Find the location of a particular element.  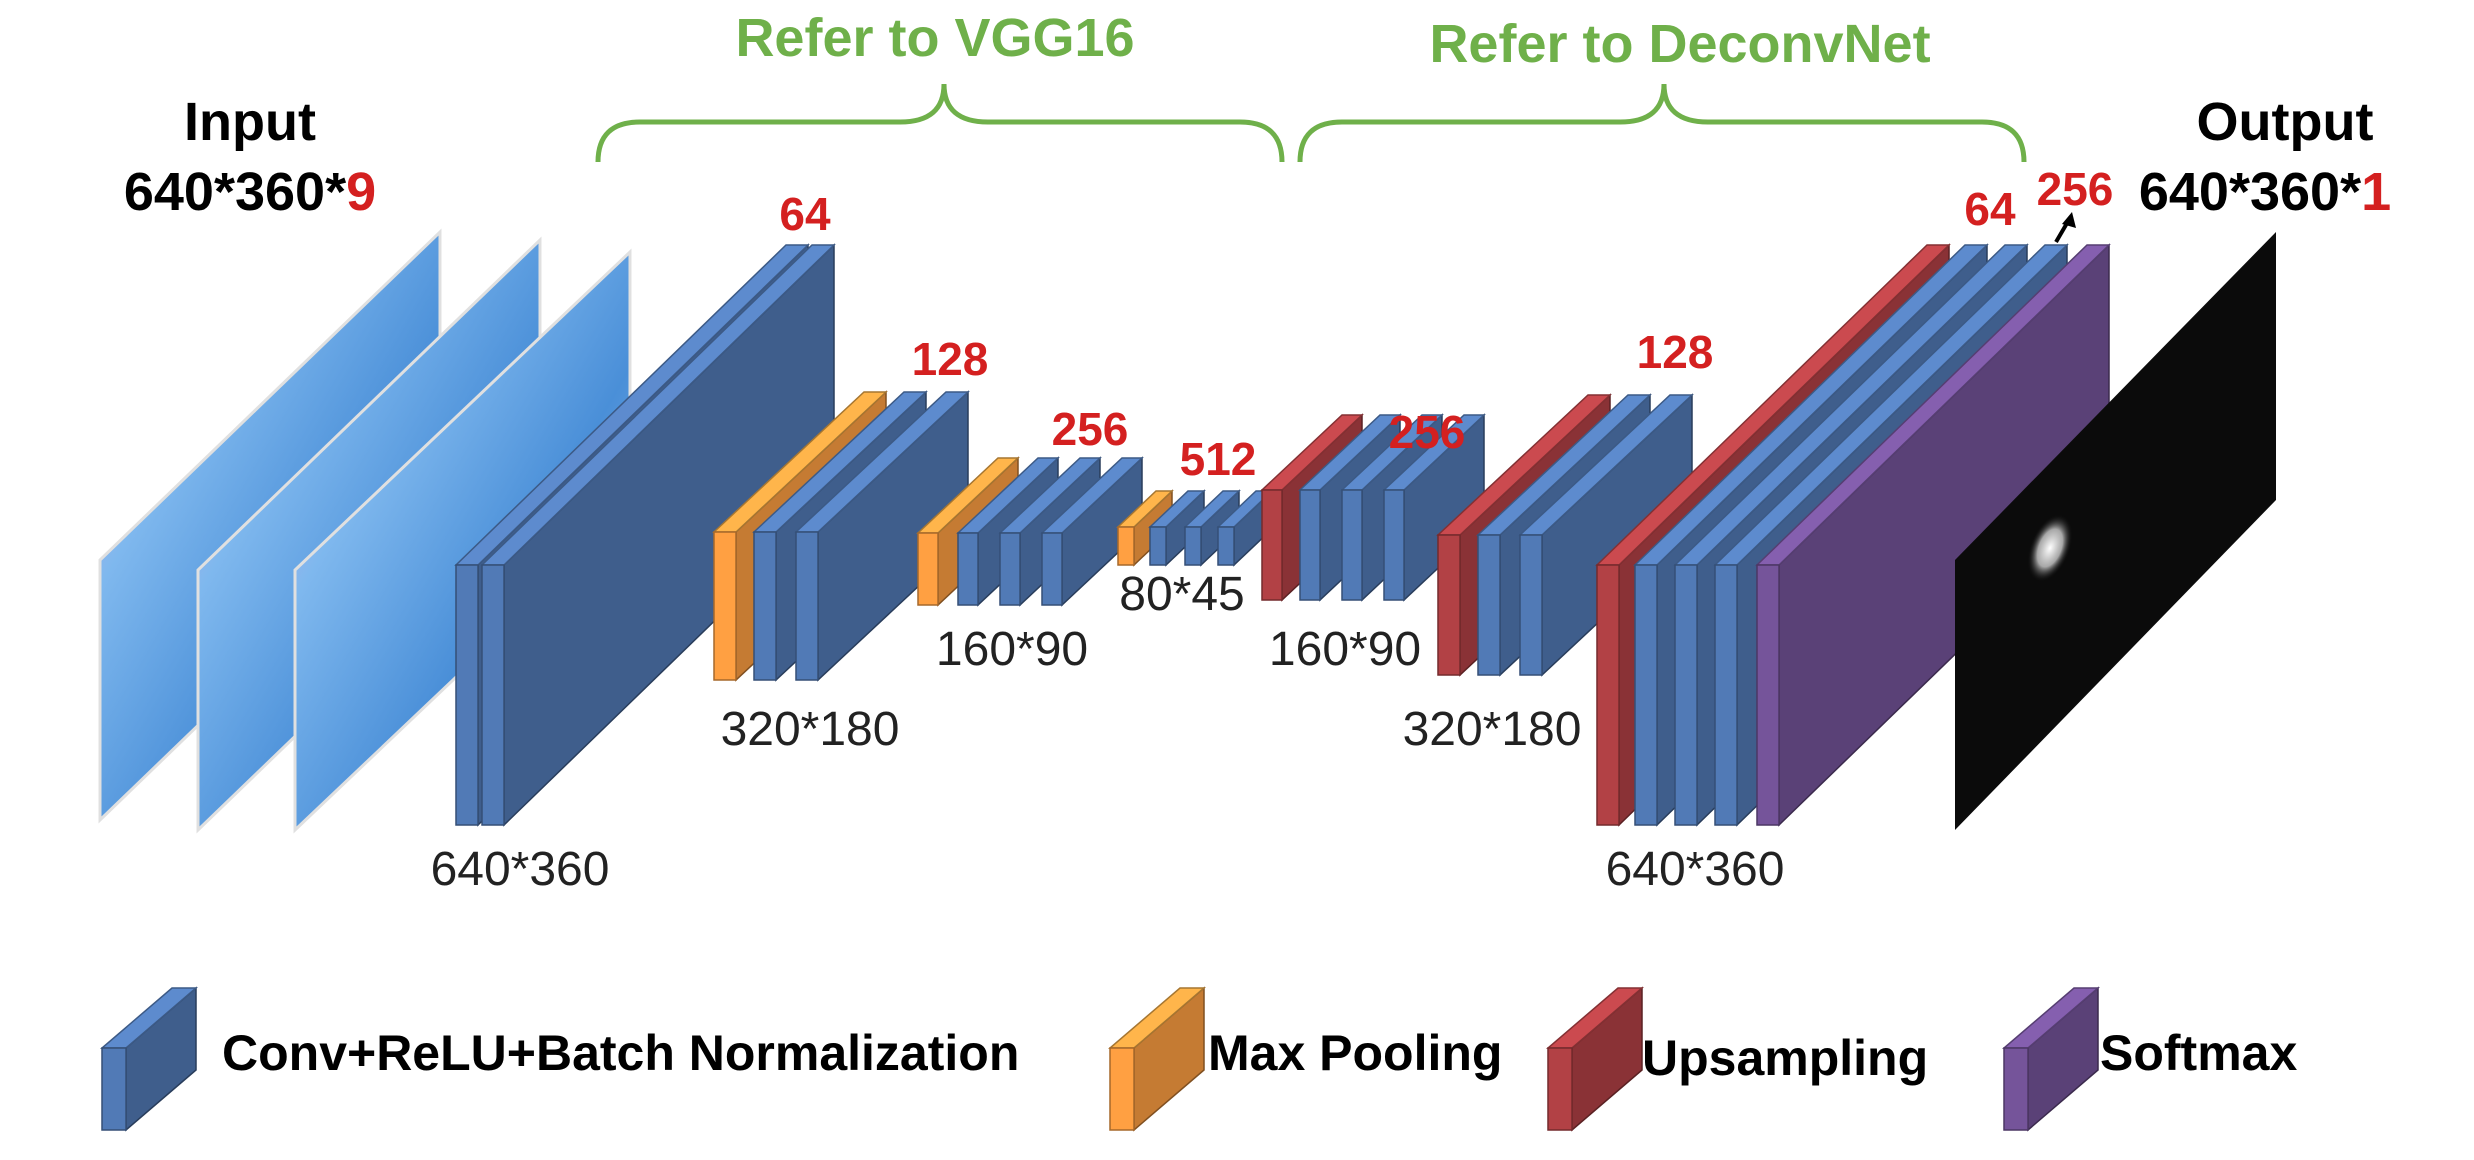

block-conv-g1-2-front is located at coordinates (807, 606).